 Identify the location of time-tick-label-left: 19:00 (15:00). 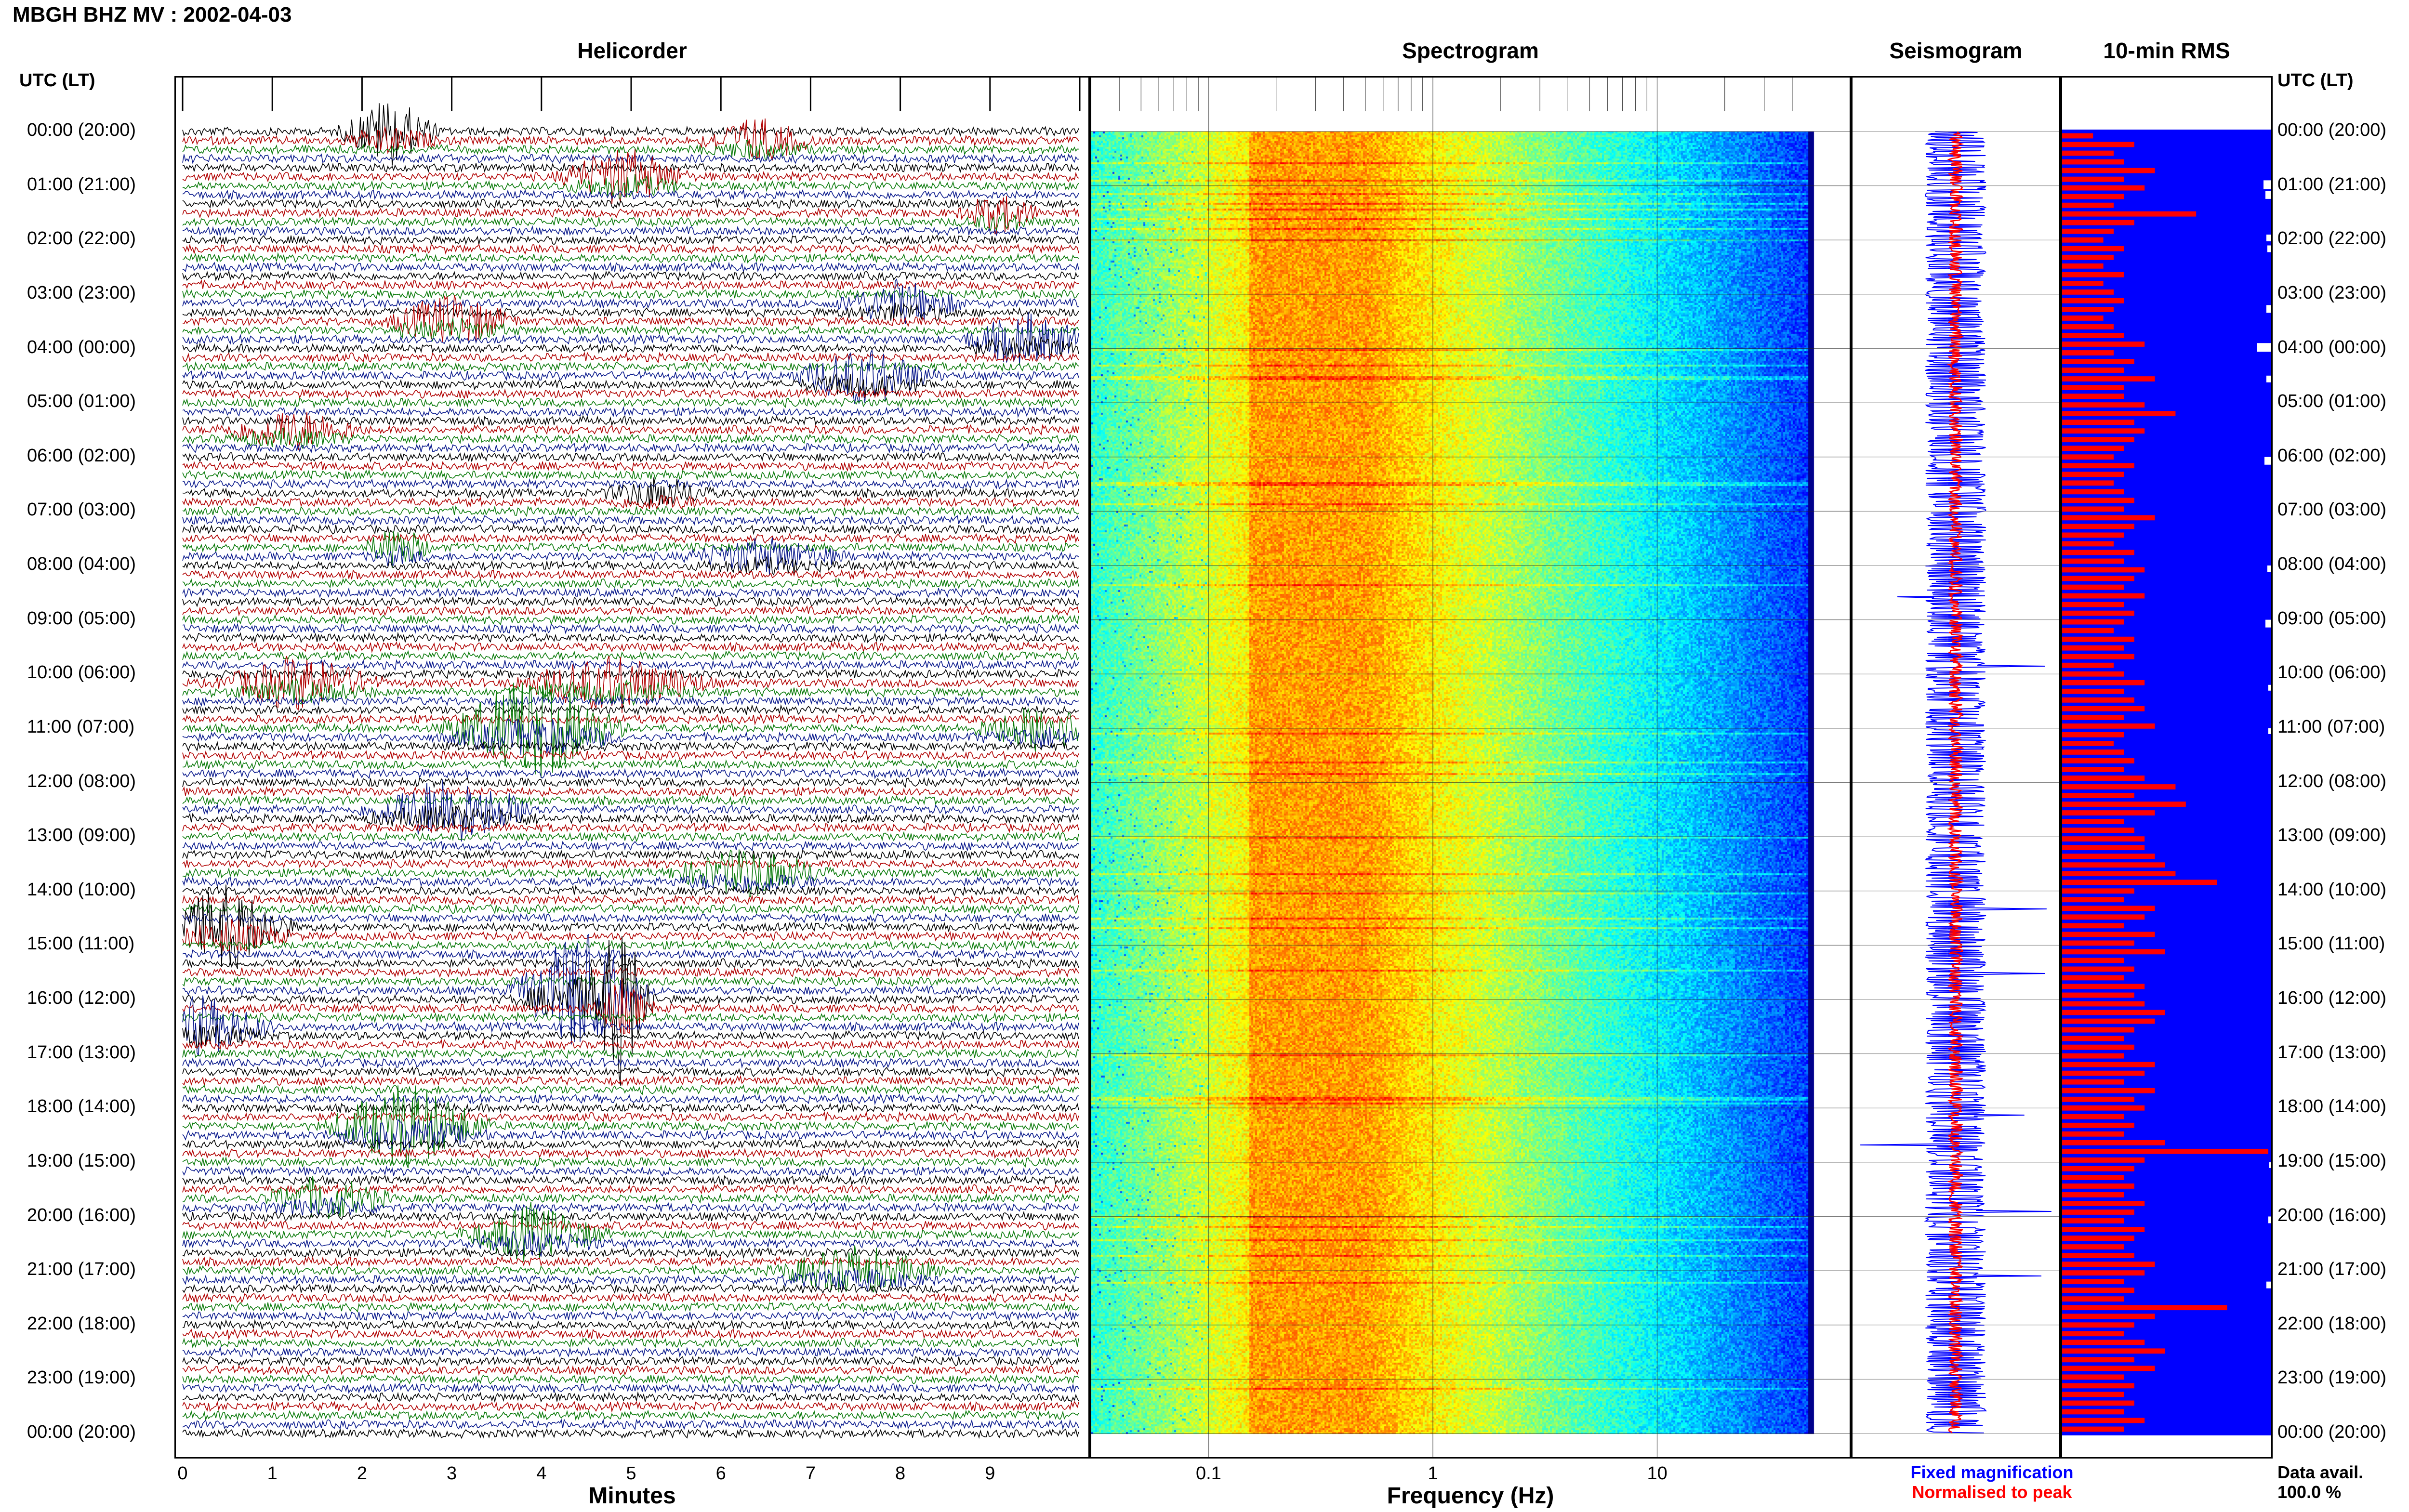
(81, 1160).